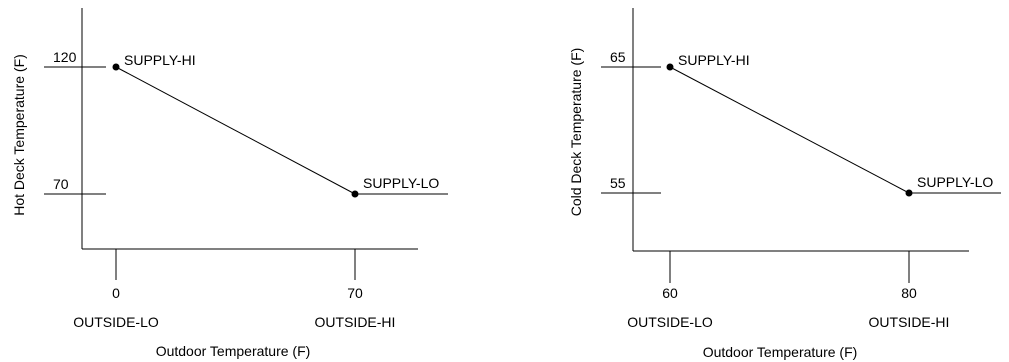 The height and width of the screenshot is (362, 1009). Describe the element at coordinates (61, 184) in the screenshot. I see `y-tick-label: 70` at that location.